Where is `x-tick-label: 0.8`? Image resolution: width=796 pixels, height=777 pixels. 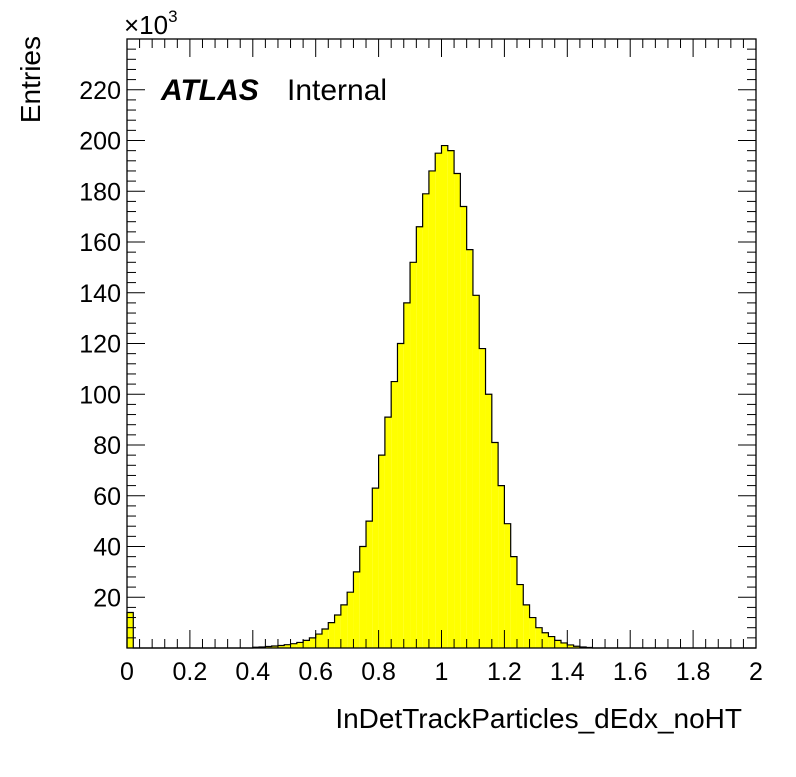 x-tick-label: 0.8 is located at coordinates (378, 672).